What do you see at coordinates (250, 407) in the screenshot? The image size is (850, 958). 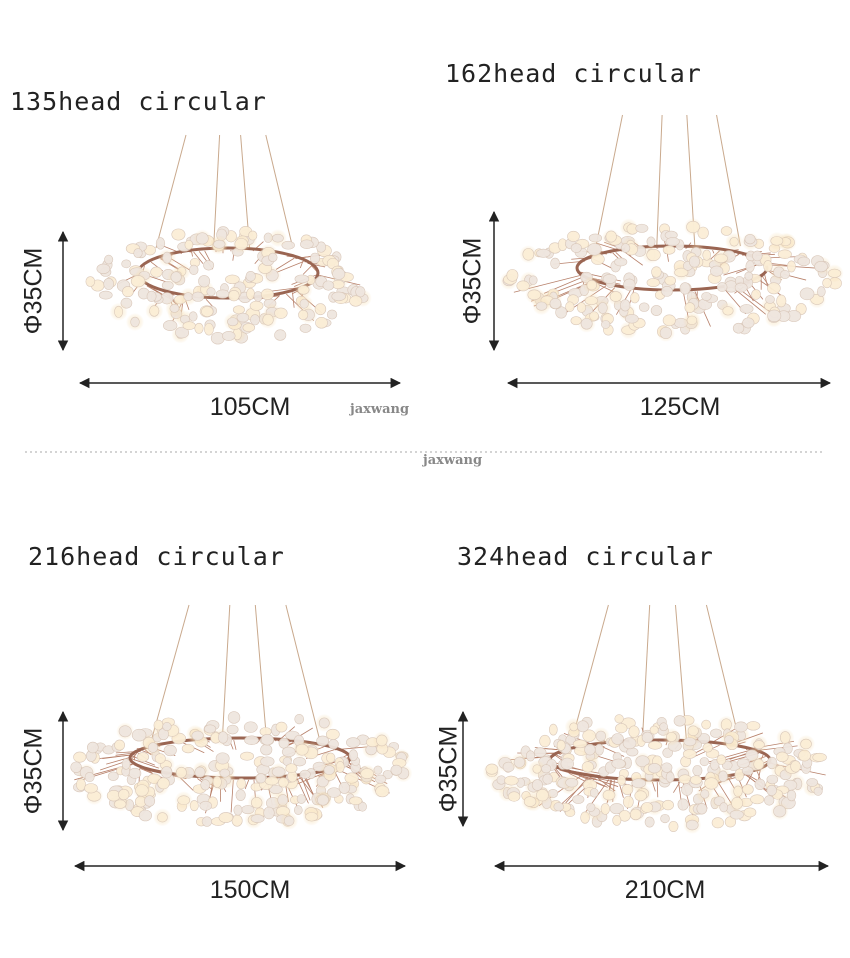 I see `width-label: 105CM` at bounding box center [250, 407].